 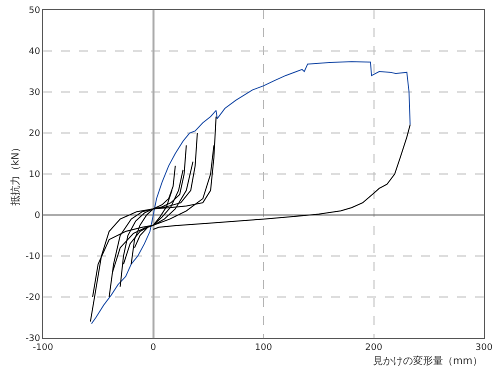 What do you see at coordinates (37, 216) in the screenshot?
I see `y-tick-label: 0` at bounding box center [37, 216].